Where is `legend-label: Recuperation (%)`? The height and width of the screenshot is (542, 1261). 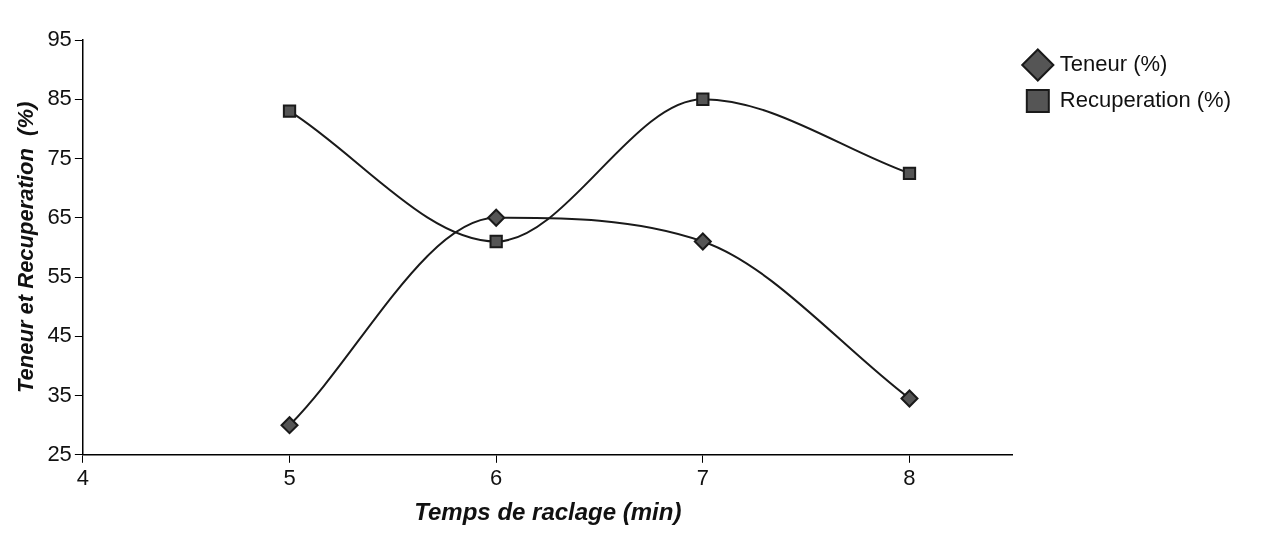 legend-label: Recuperation (%) is located at coordinates (1145, 100).